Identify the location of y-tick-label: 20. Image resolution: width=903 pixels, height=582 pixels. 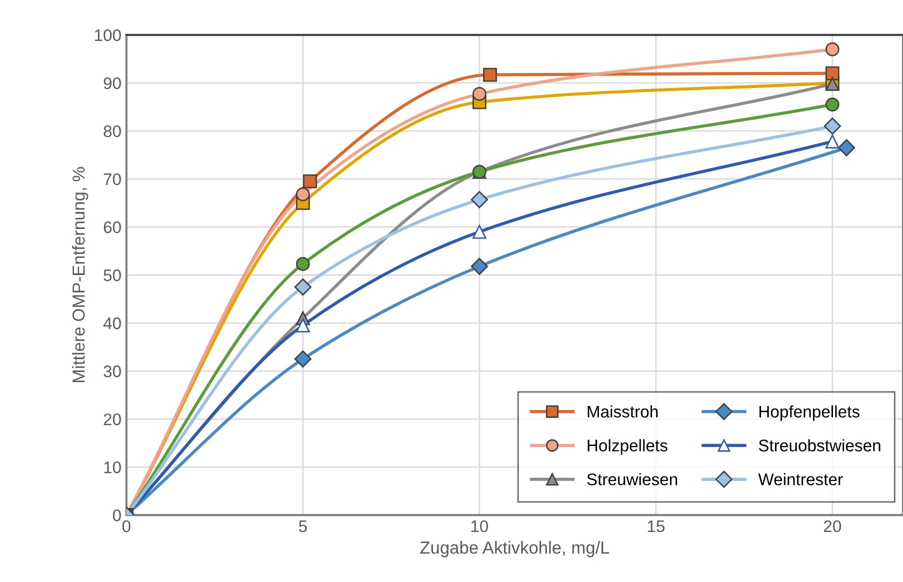
(112, 419).